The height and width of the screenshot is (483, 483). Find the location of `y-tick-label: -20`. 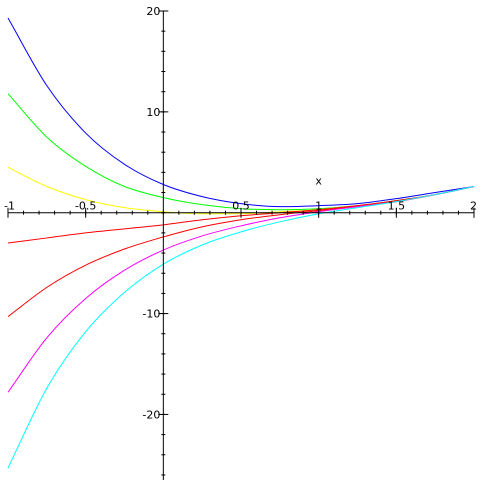

y-tick-label: -20 is located at coordinates (151, 414).